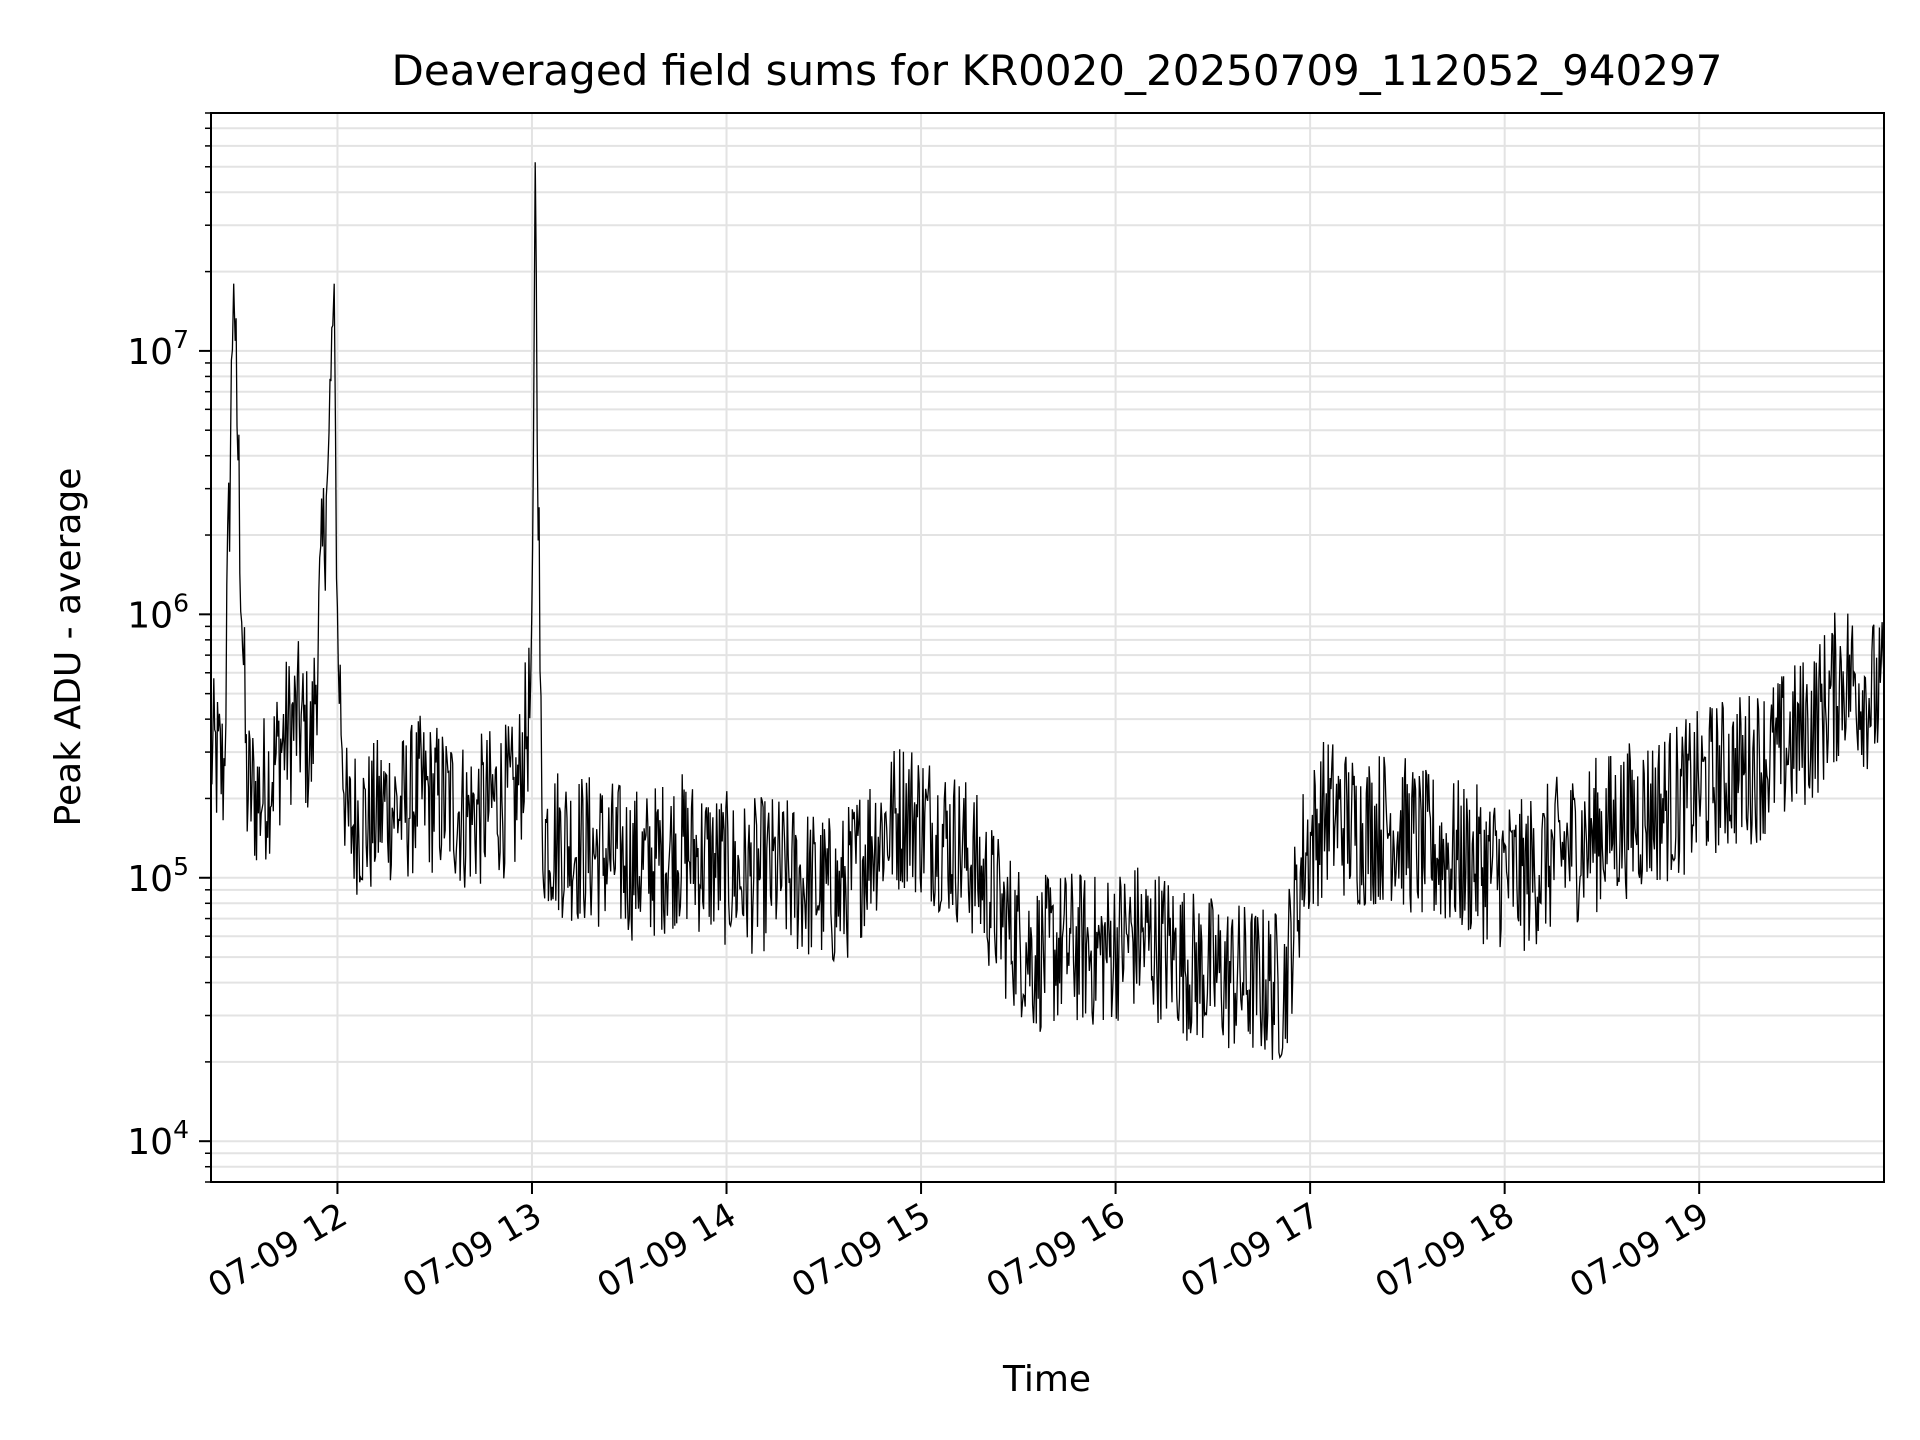 The image size is (1920, 1440). What do you see at coordinates (1250, 1250) in the screenshot?
I see `x-tick-label: 07-09 17` at bounding box center [1250, 1250].